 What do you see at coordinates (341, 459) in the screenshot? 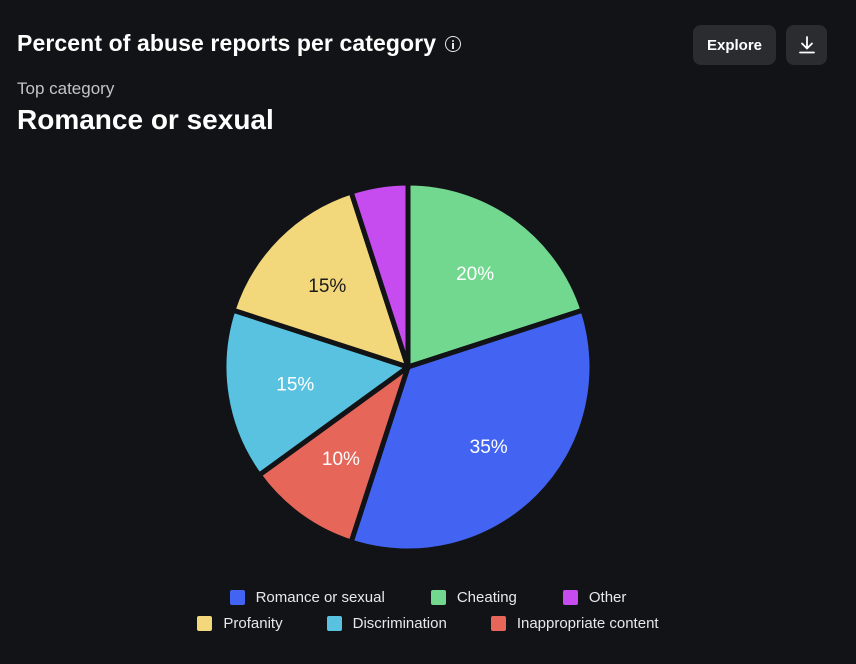
I see `pie-label-inappropriate-content: 10%` at bounding box center [341, 459].